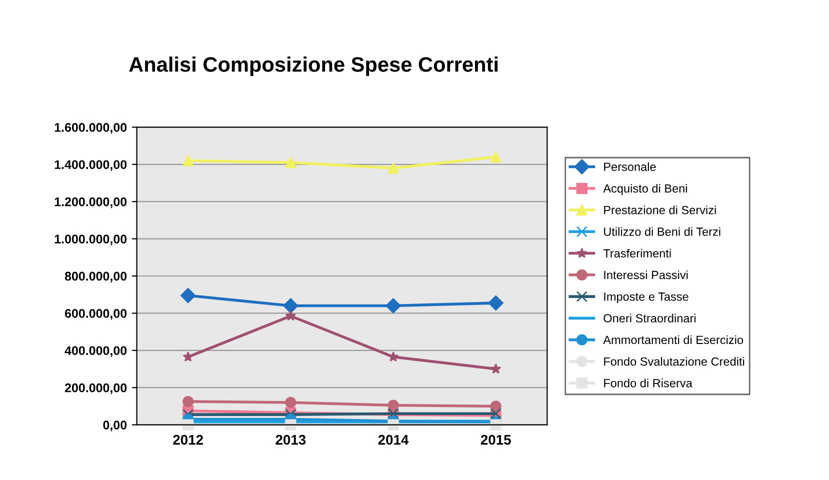 This screenshot has width=829, height=480. What do you see at coordinates (95, 277) in the screenshot?
I see `y-tick-label: 800.000,00` at bounding box center [95, 277].